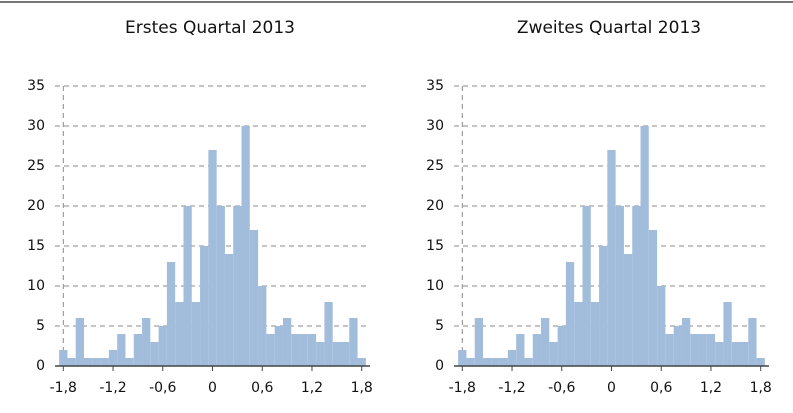 This screenshot has height=413, width=793. What do you see at coordinates (36, 166) in the screenshot?
I see `y-tick-label: 25` at bounding box center [36, 166].